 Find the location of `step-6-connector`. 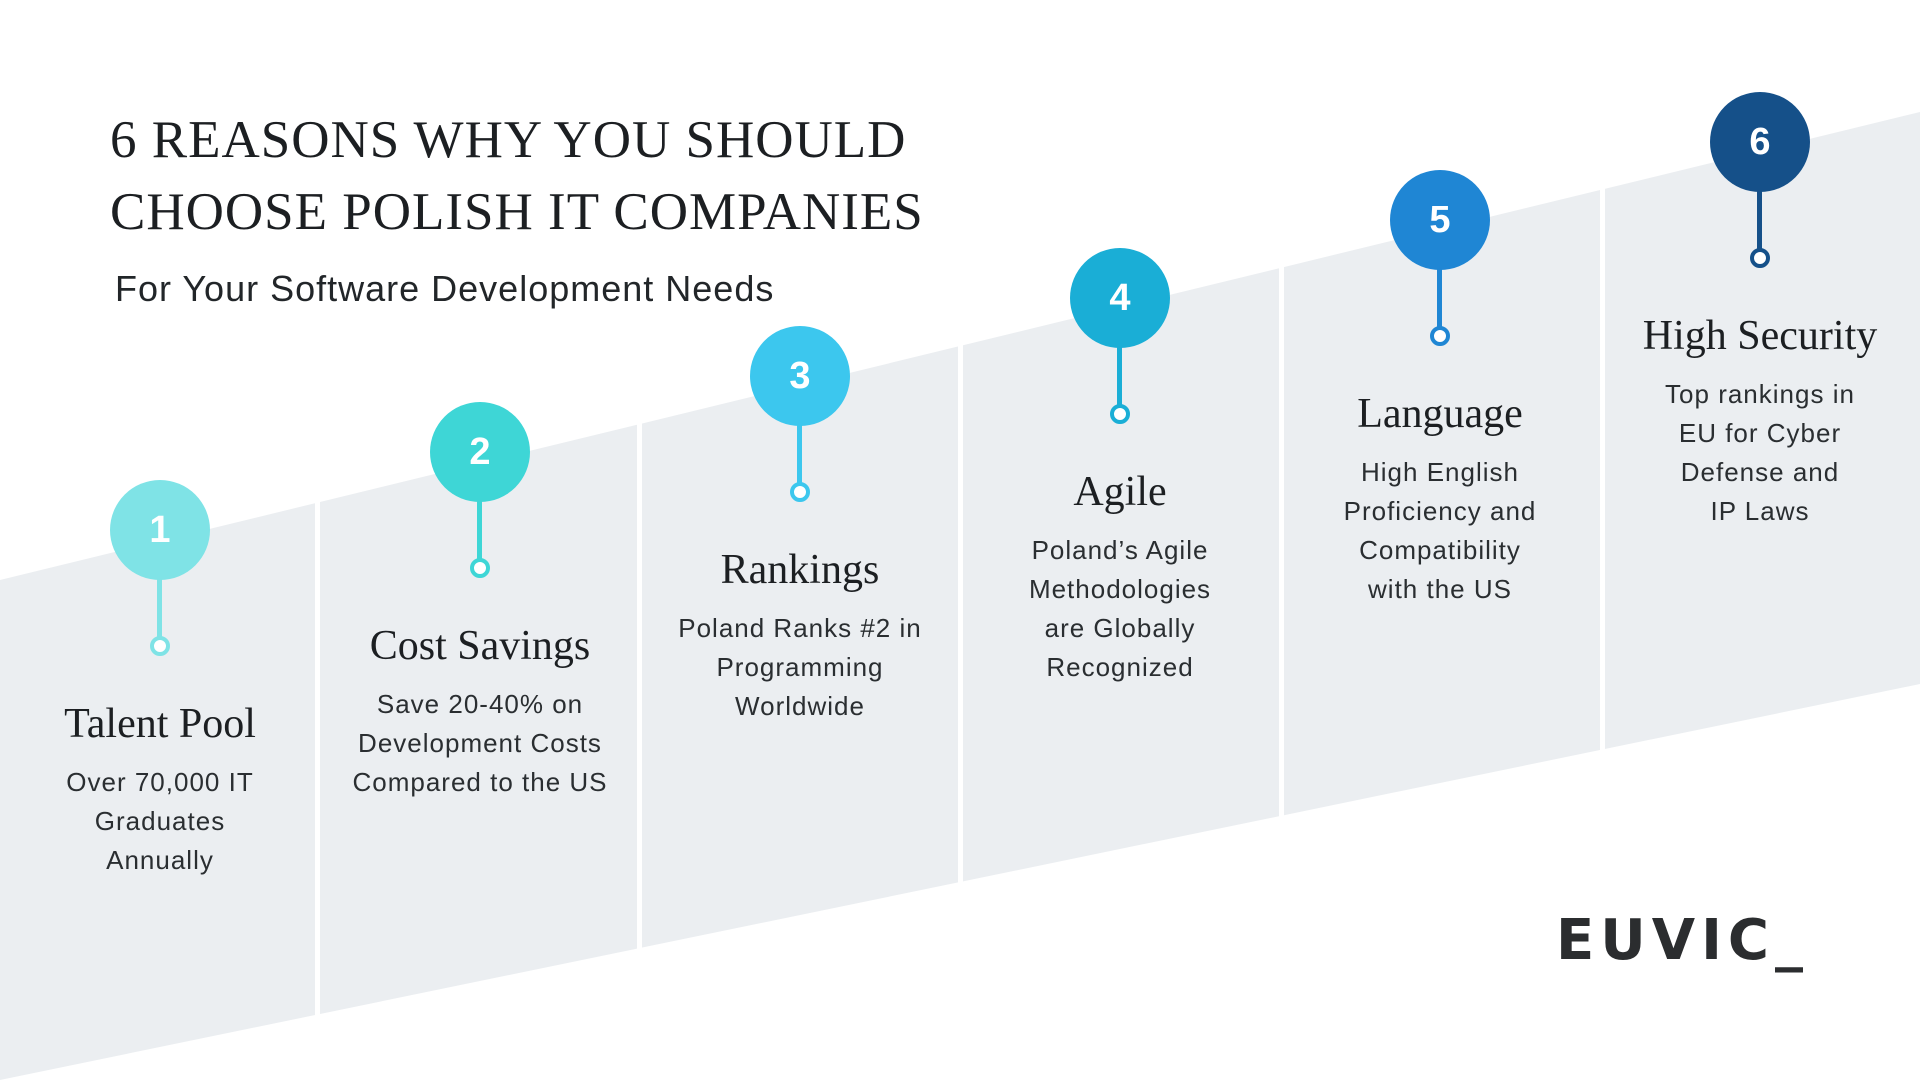

step-6-connector is located at coordinates (1759, 222).